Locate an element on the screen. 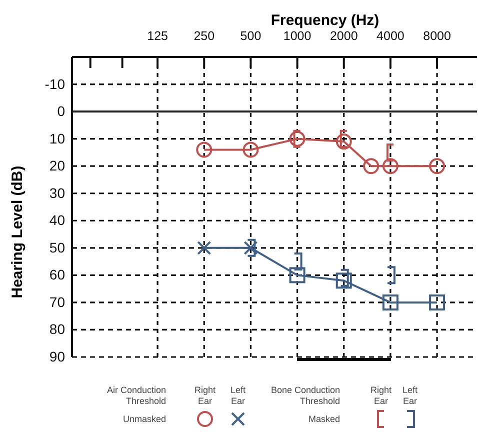 The image size is (478, 436). text: Masked is located at coordinates (324, 419).